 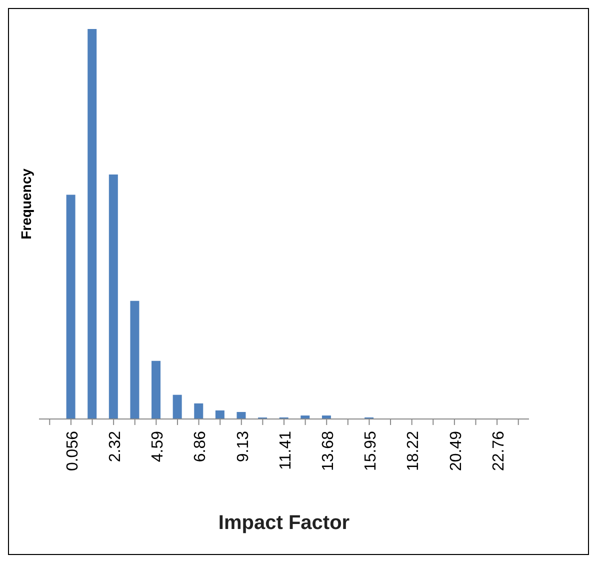 I want to click on x-tick-label: 11.41, so click(x=285, y=450).